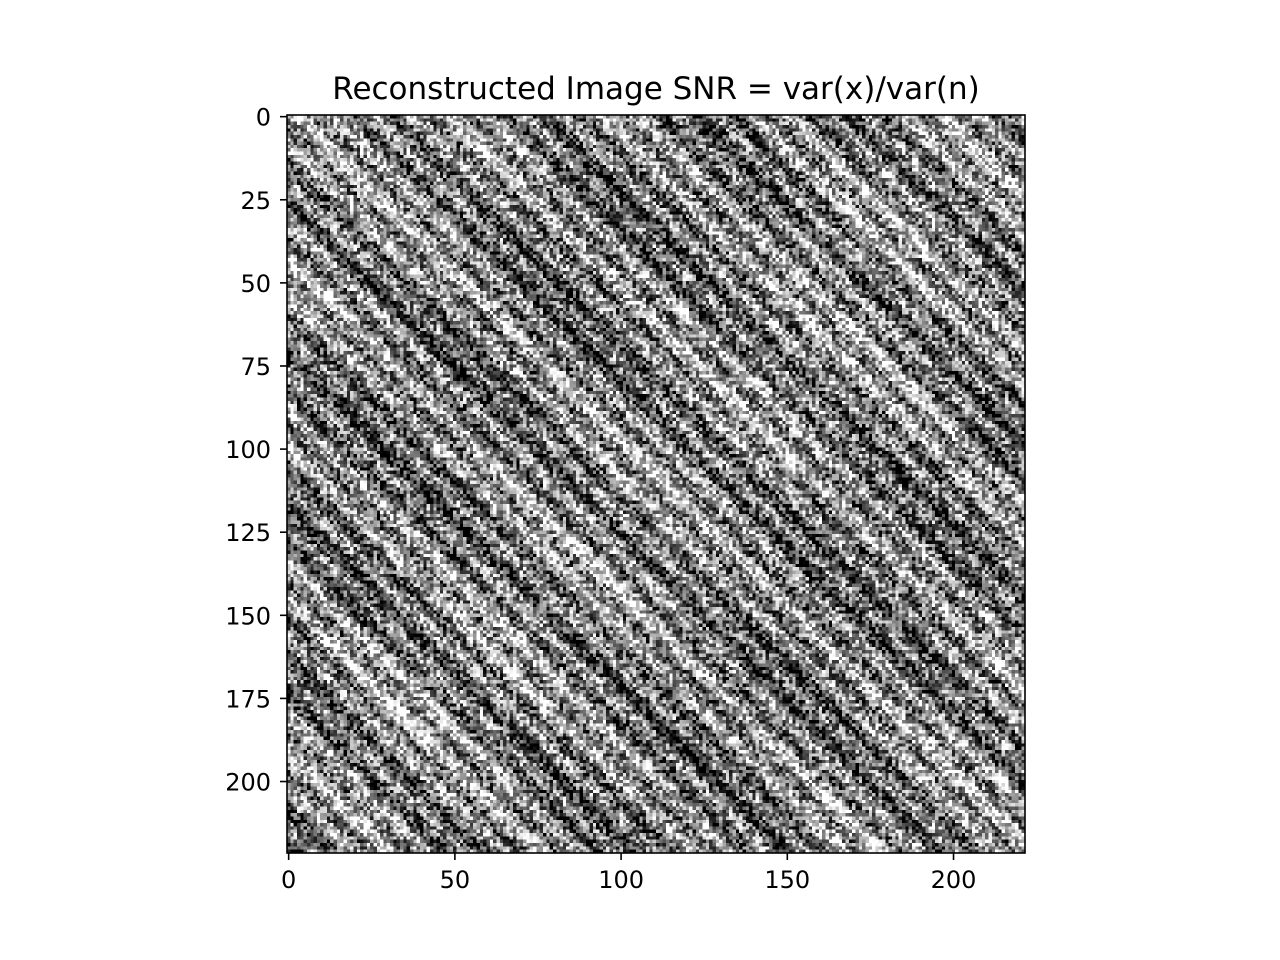 The height and width of the screenshot is (960, 1280). What do you see at coordinates (455, 880) in the screenshot?
I see `x-tick-label: 50` at bounding box center [455, 880].